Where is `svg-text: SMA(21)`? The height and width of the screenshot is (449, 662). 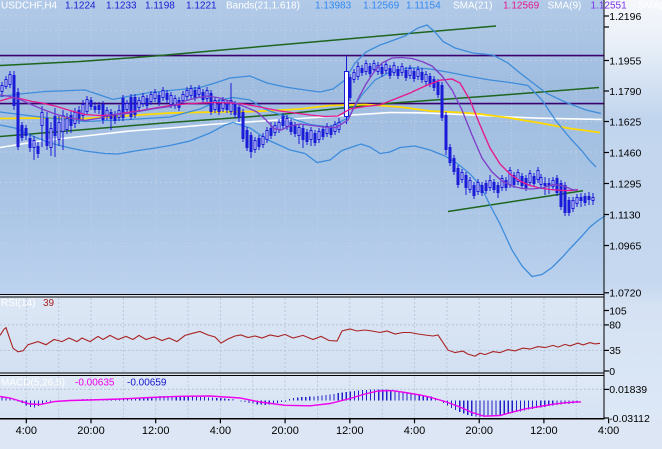
svg-text: SMA(21) is located at coordinates (472, 5).